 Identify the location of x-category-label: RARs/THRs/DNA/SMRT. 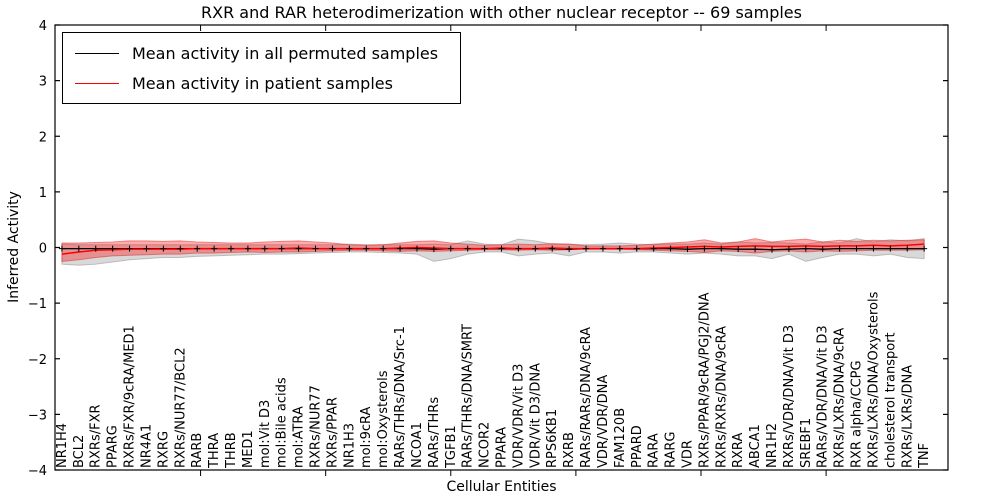
(468, 396).